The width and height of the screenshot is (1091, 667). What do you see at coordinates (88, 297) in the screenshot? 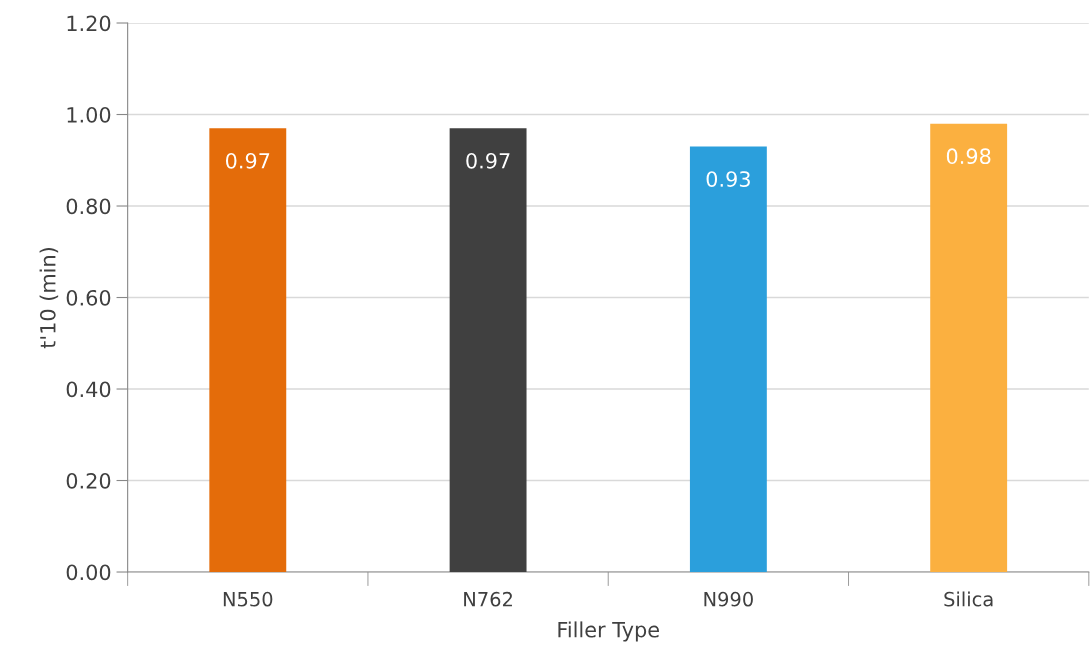
I see `y-tick-label: 0.60` at bounding box center [88, 297].